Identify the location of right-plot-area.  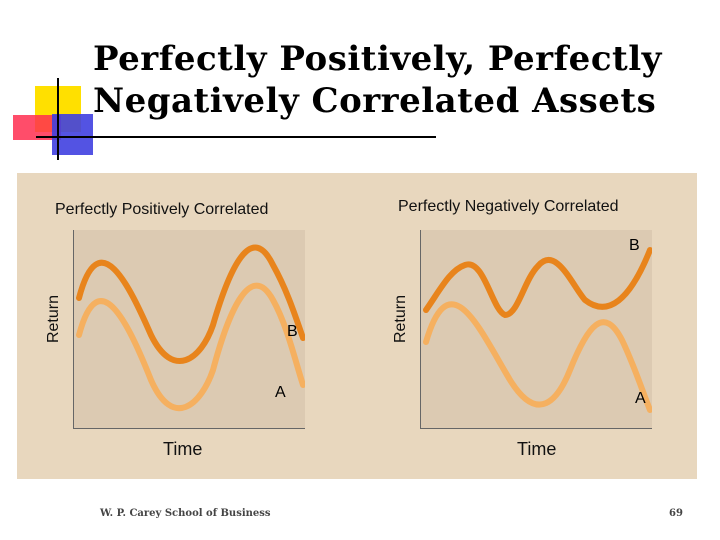
(536, 329).